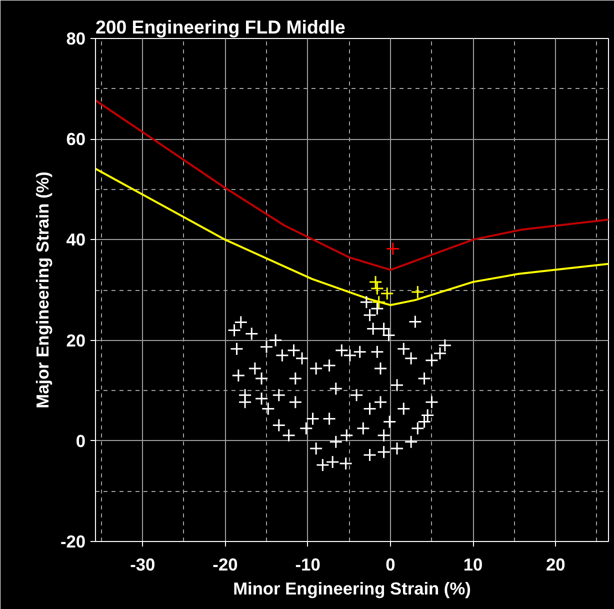 The height and width of the screenshot is (609, 614). I want to click on x-tick-label: 20, so click(556, 564).